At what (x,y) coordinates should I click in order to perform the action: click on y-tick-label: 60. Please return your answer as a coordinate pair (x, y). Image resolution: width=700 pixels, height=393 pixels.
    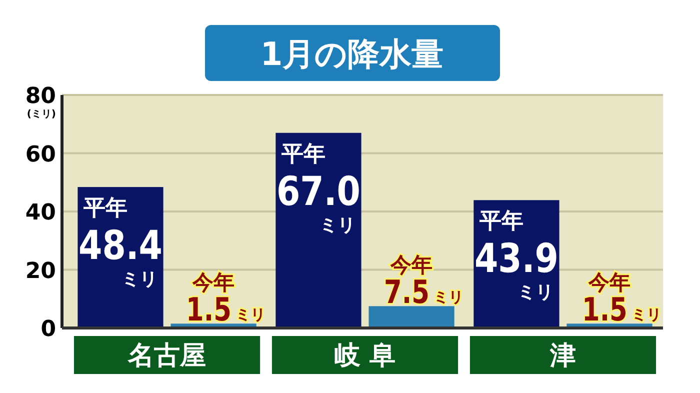
    Looking at the image, I should click on (40, 155).